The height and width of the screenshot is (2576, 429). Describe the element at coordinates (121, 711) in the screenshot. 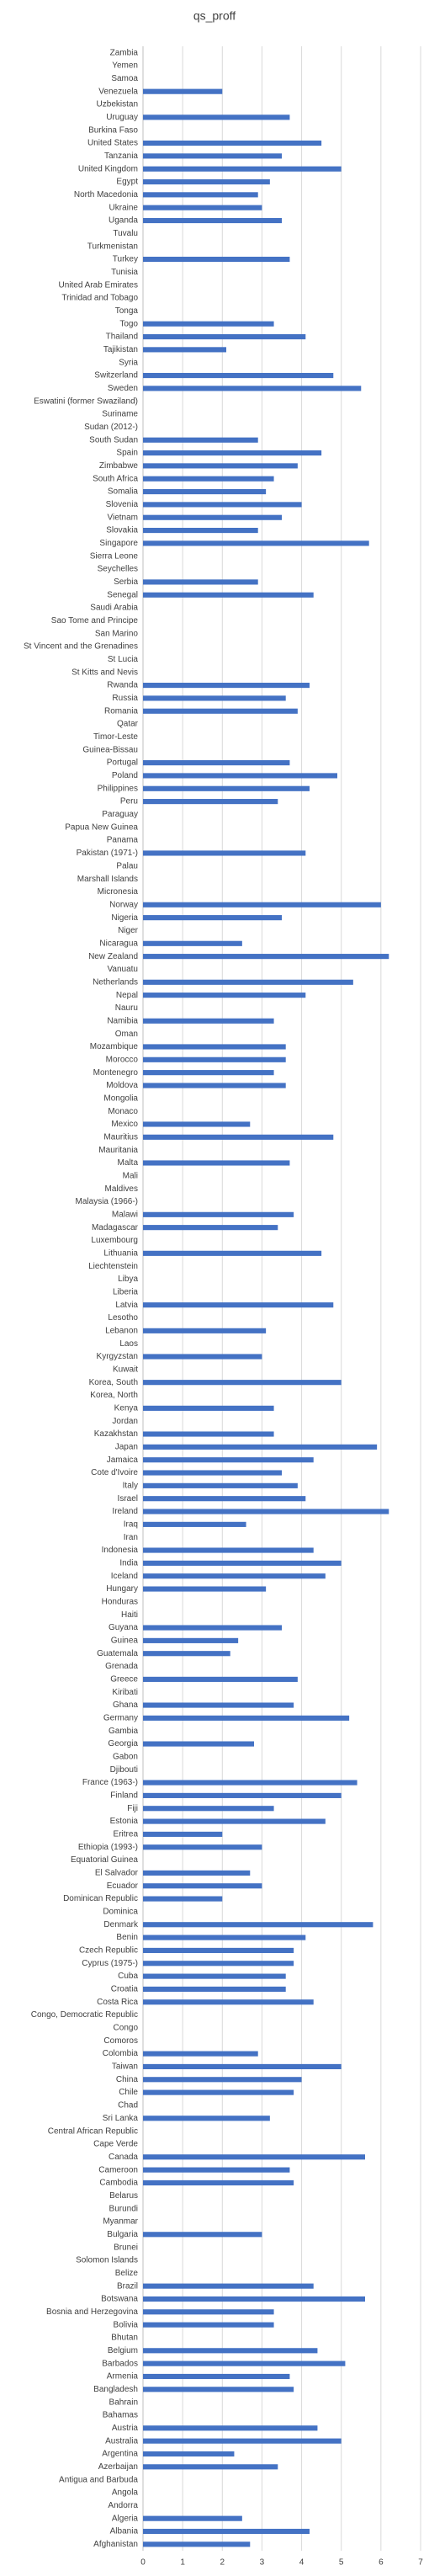

I see `y-tick-label: Romania` at that location.